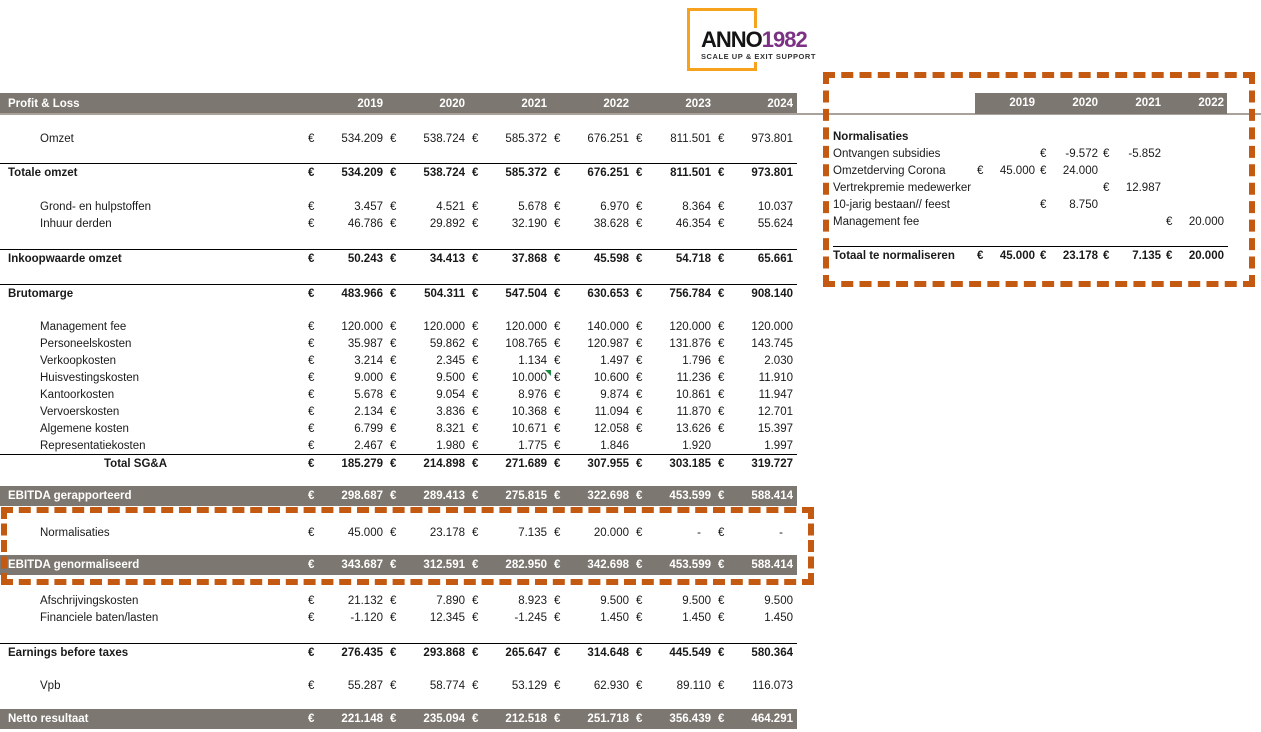  I want to click on money-cell: €289.413, so click(428, 496).